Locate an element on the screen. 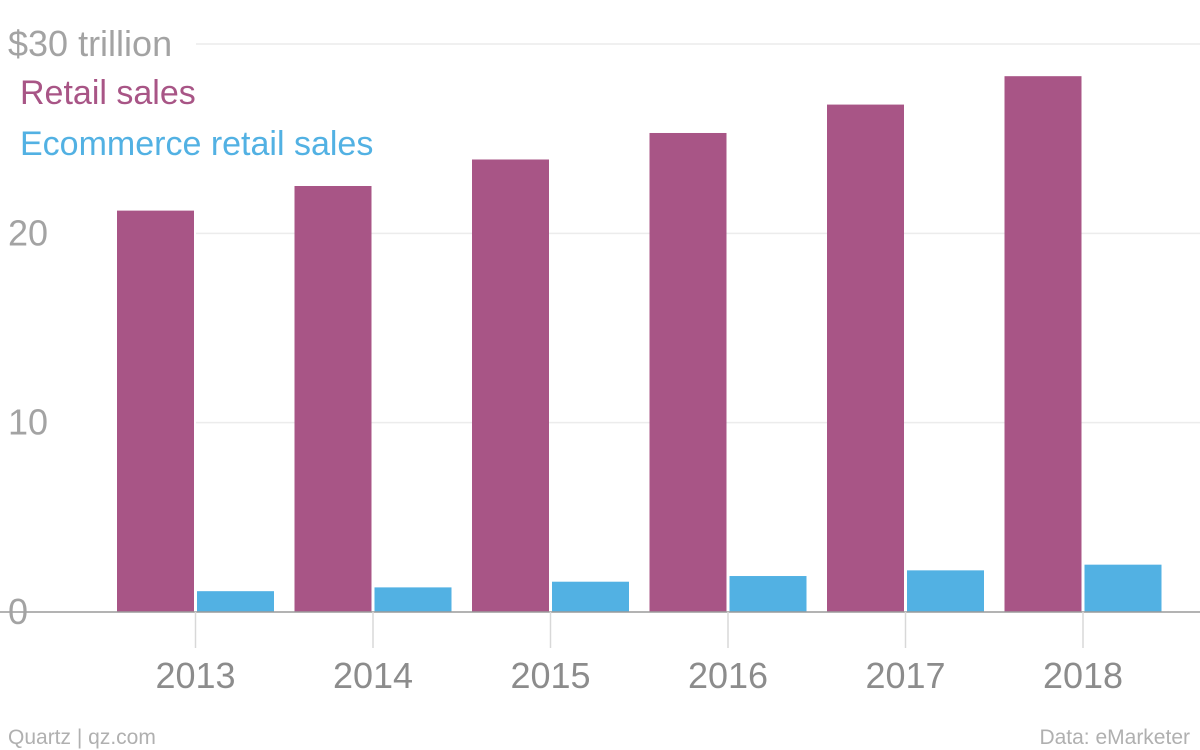 The image size is (1200, 750). bar-retail-2016 is located at coordinates (688, 372).